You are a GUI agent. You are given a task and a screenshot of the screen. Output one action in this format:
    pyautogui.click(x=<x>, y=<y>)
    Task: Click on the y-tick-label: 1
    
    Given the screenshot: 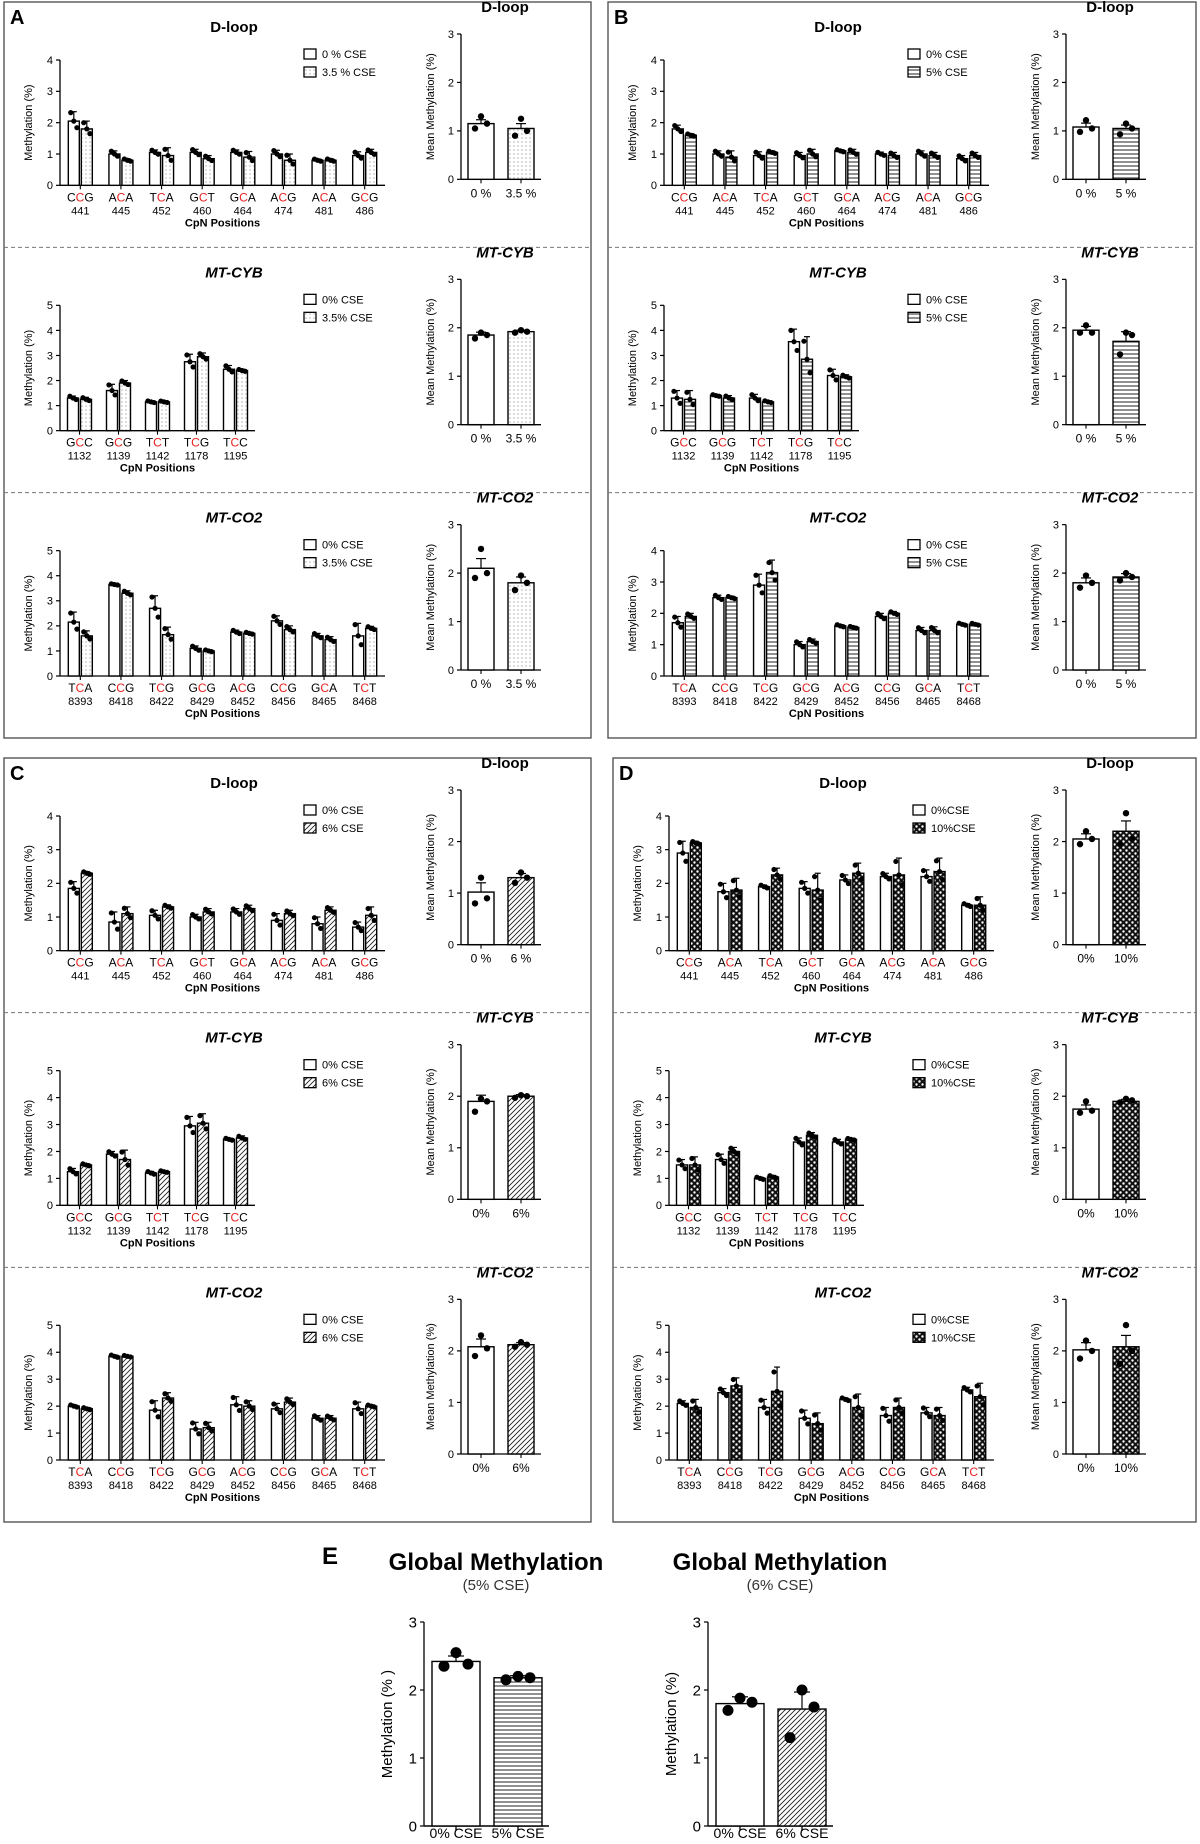 What is the action you would take?
    pyautogui.click(x=413, y=1758)
    